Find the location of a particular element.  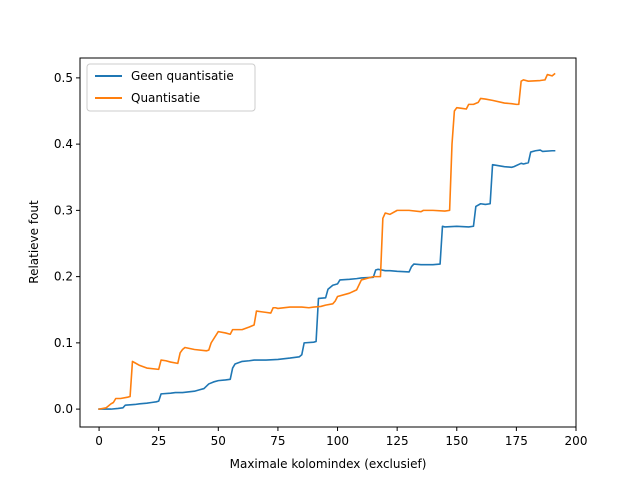

x-tick-label: 125 is located at coordinates (397, 441).